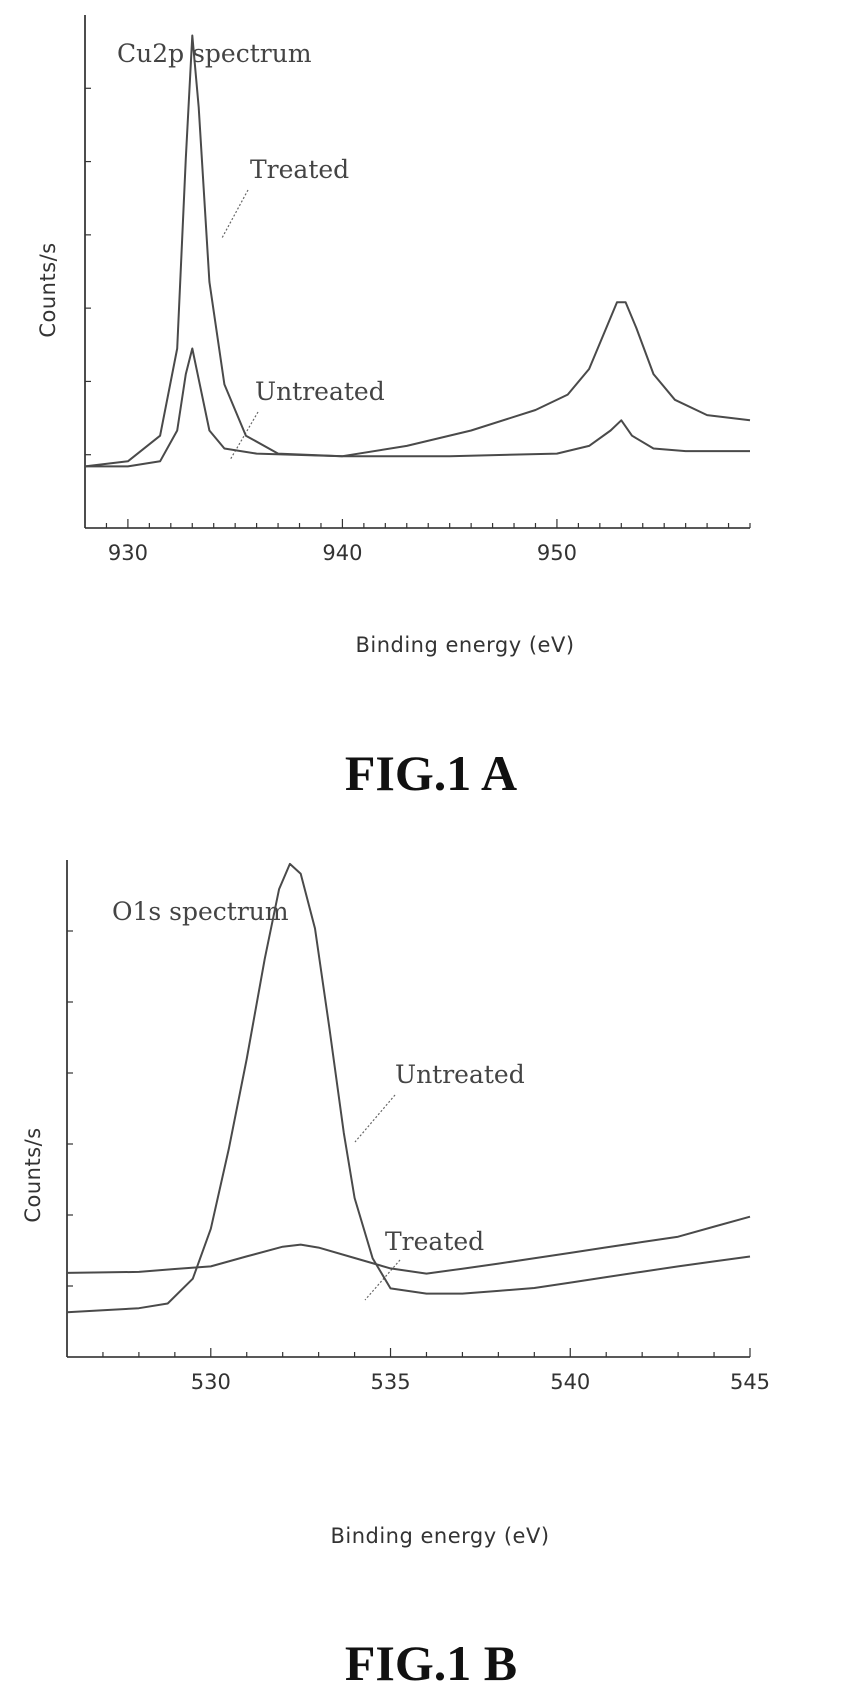 The width and height of the screenshot is (863, 1706). I want to click on series-line-treated, so click(408, 1245).